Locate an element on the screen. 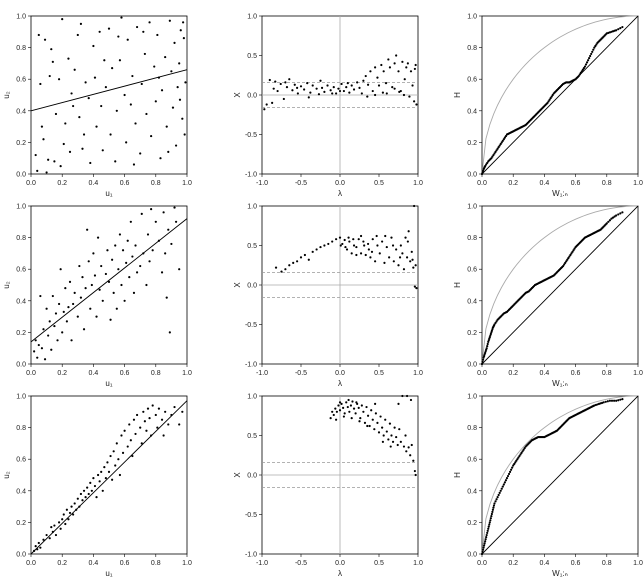 The height and width of the screenshot is (582, 644). x-tick-label: 0.2 is located at coordinates (513, 183).